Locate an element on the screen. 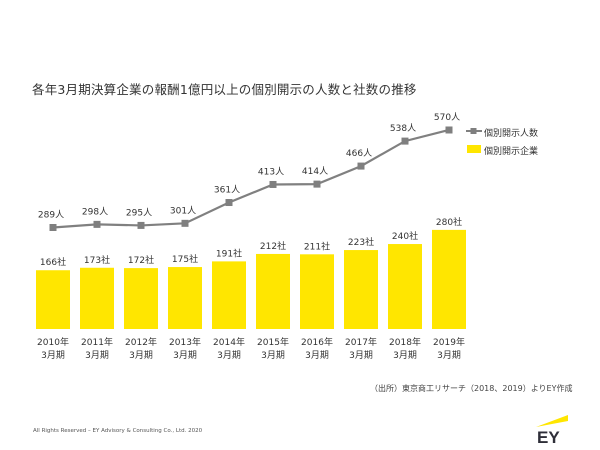 This screenshot has width=600, height=450. legend-bar-symbol is located at coordinates (474, 149).